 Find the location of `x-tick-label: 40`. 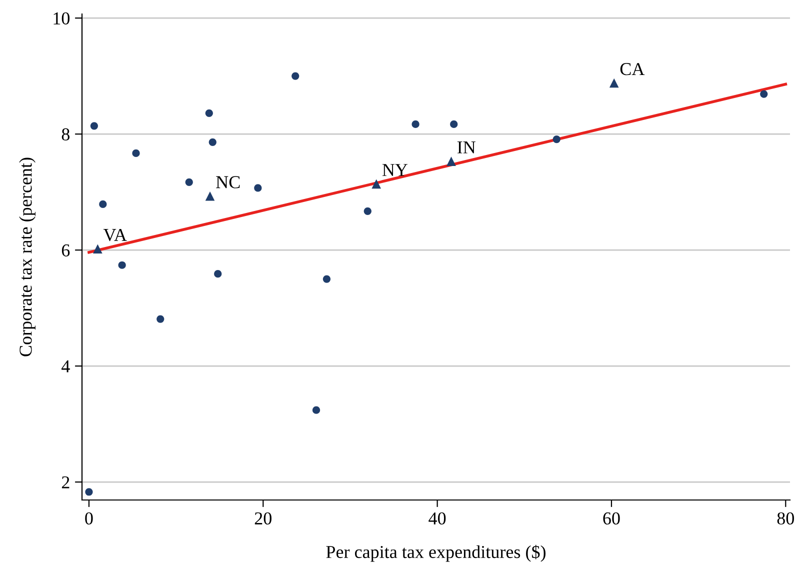

x-tick-label: 40 is located at coordinates (437, 518).